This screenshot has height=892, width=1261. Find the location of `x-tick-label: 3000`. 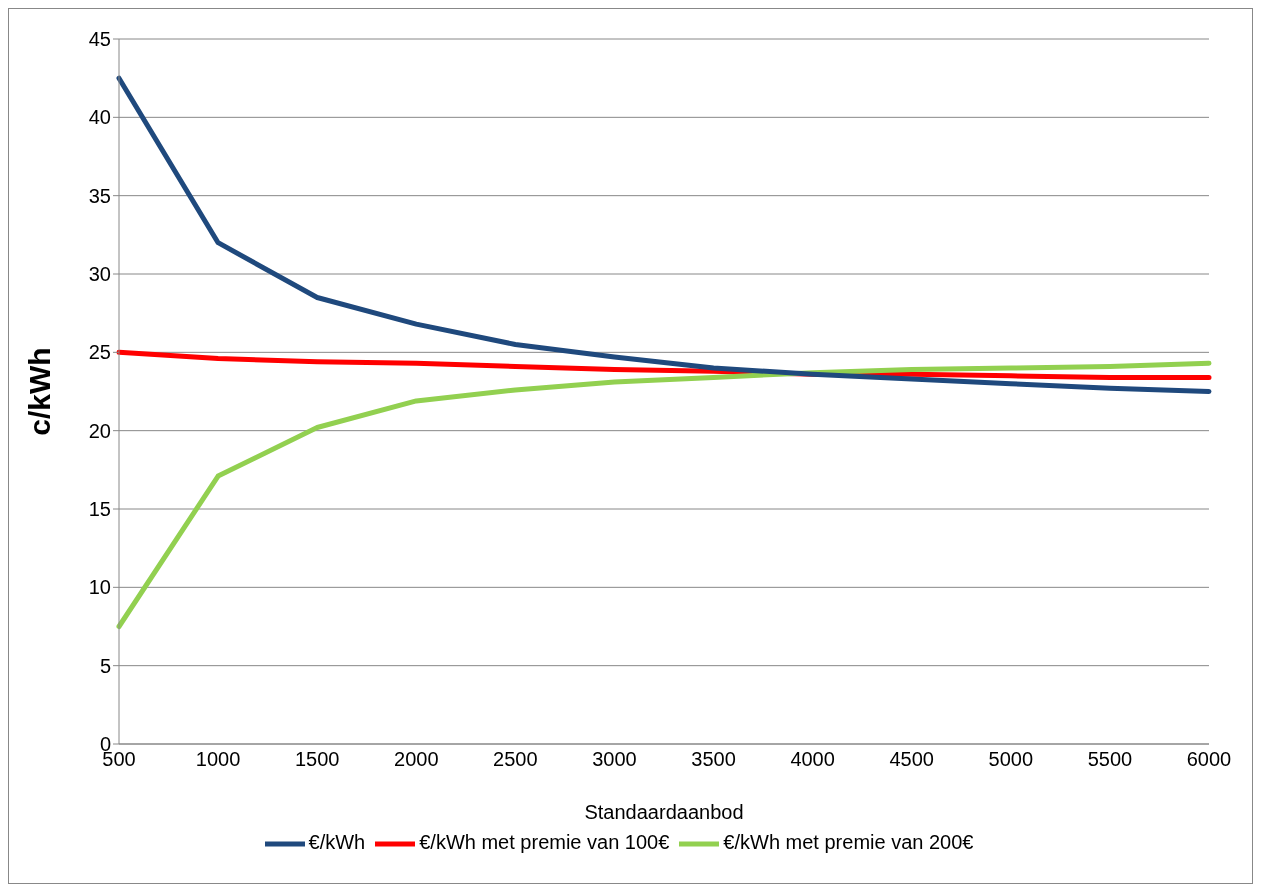

x-tick-label: 3000 is located at coordinates (614, 759).